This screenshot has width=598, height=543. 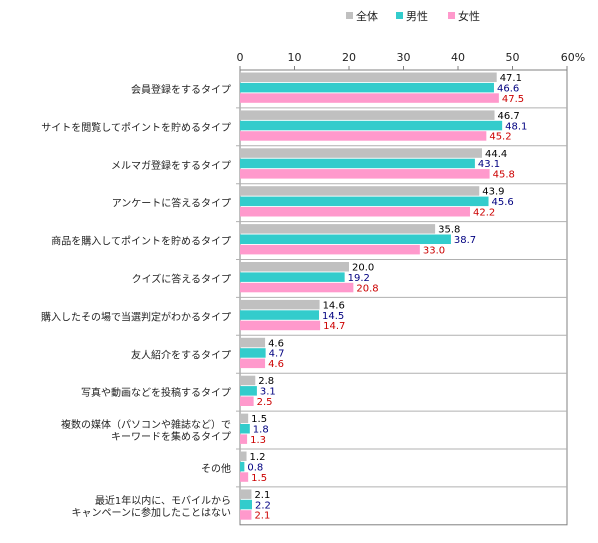 What do you see at coordinates (503, 202) in the screenshot?
I see `data-label: 45.6` at bounding box center [503, 202].